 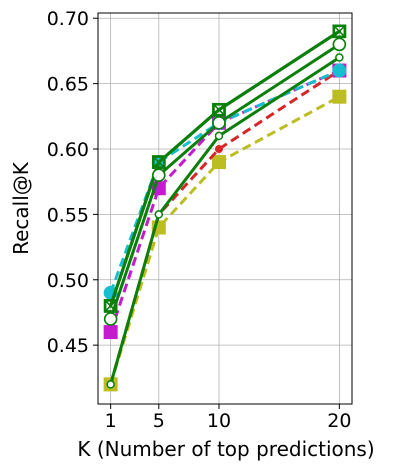 I want to click on y-tick-label: 0.65, so click(x=68, y=85).